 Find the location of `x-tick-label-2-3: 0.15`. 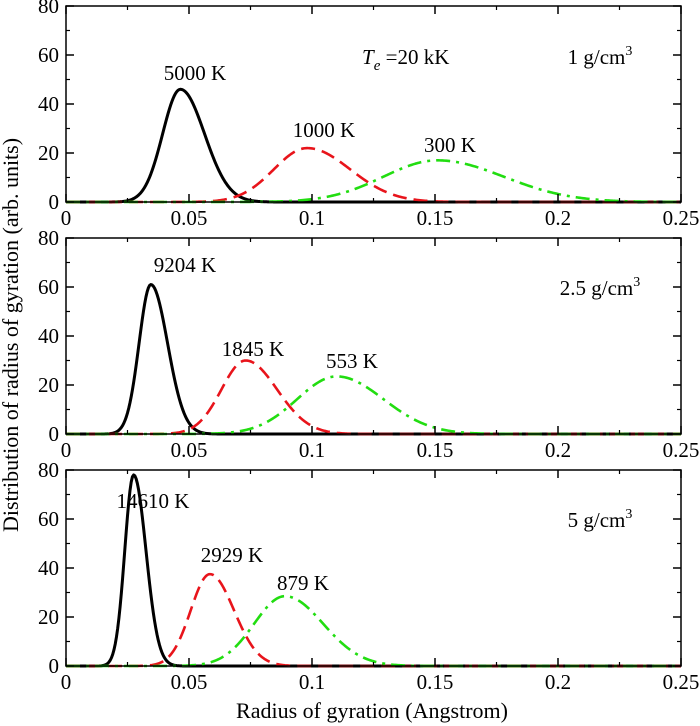

x-tick-label-2-3: 0.15 is located at coordinates (435, 450).